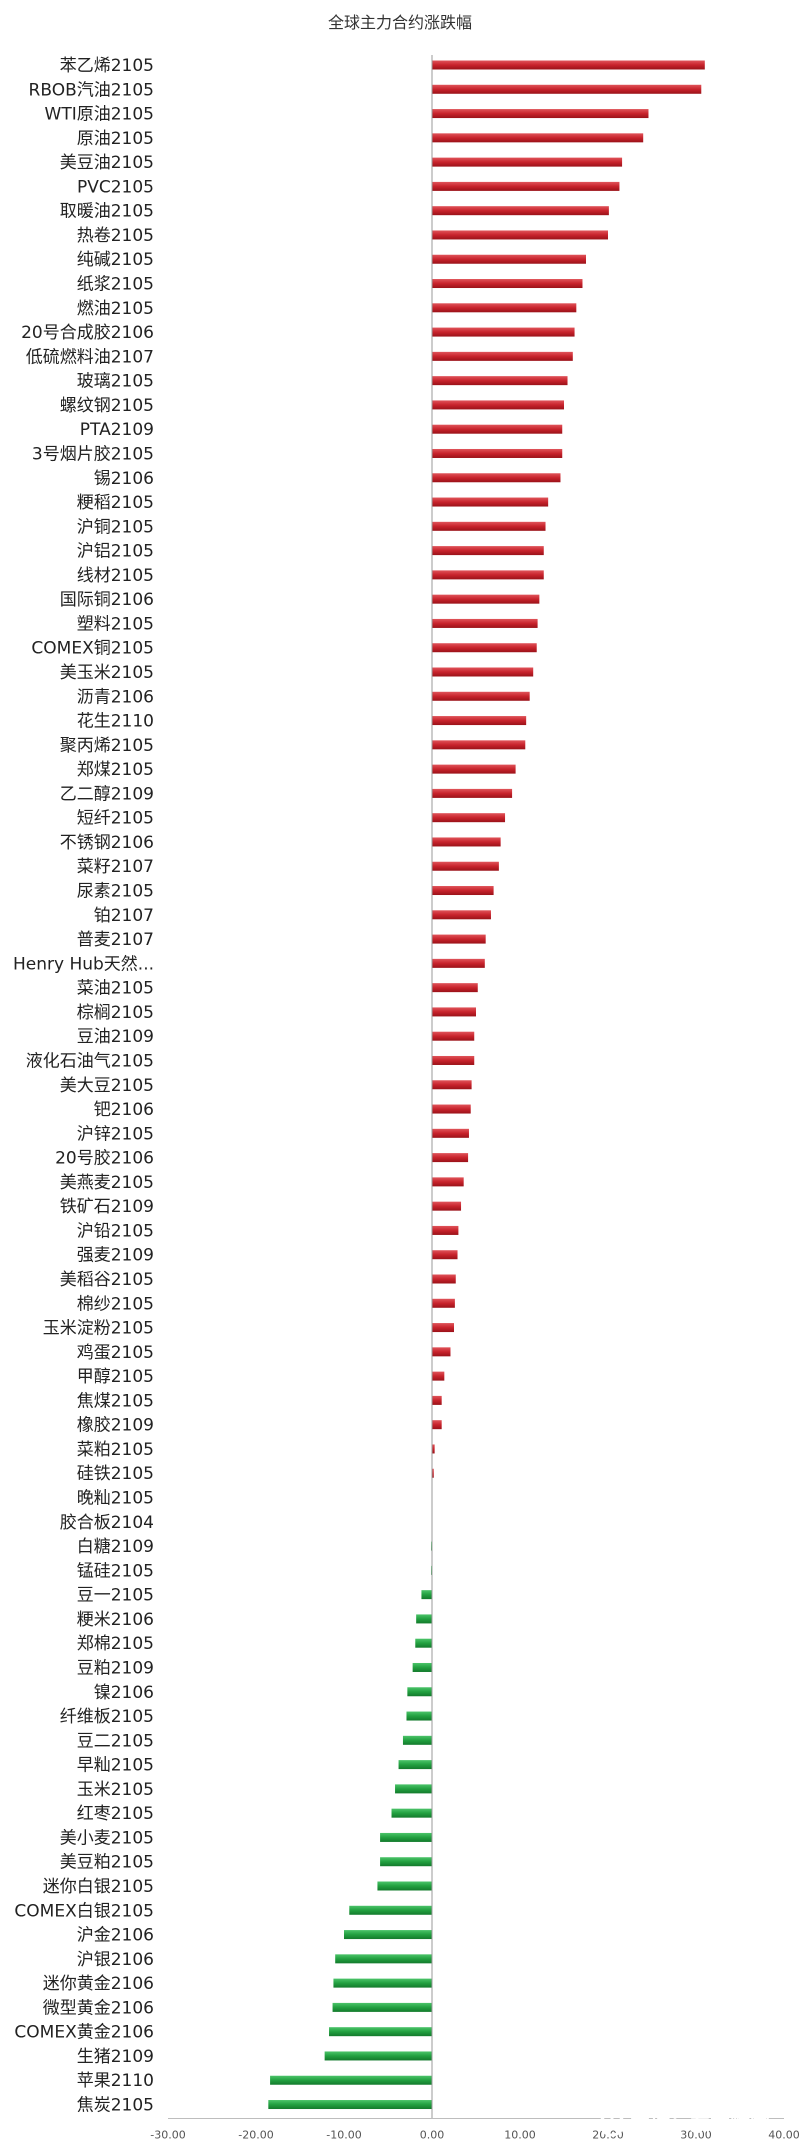  I want to click on category-label: 塑料2105, so click(115, 624).